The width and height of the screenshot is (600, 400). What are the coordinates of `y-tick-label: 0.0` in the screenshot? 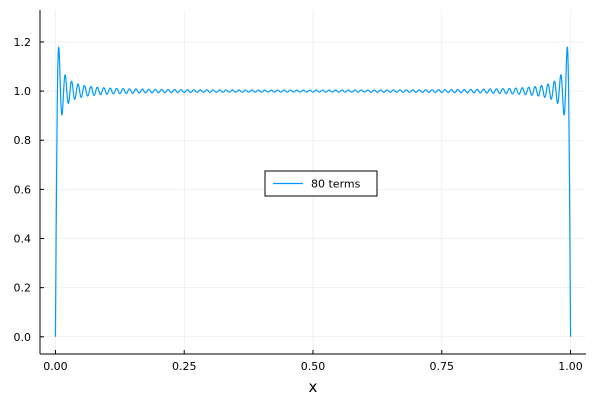 It's located at (23, 337).